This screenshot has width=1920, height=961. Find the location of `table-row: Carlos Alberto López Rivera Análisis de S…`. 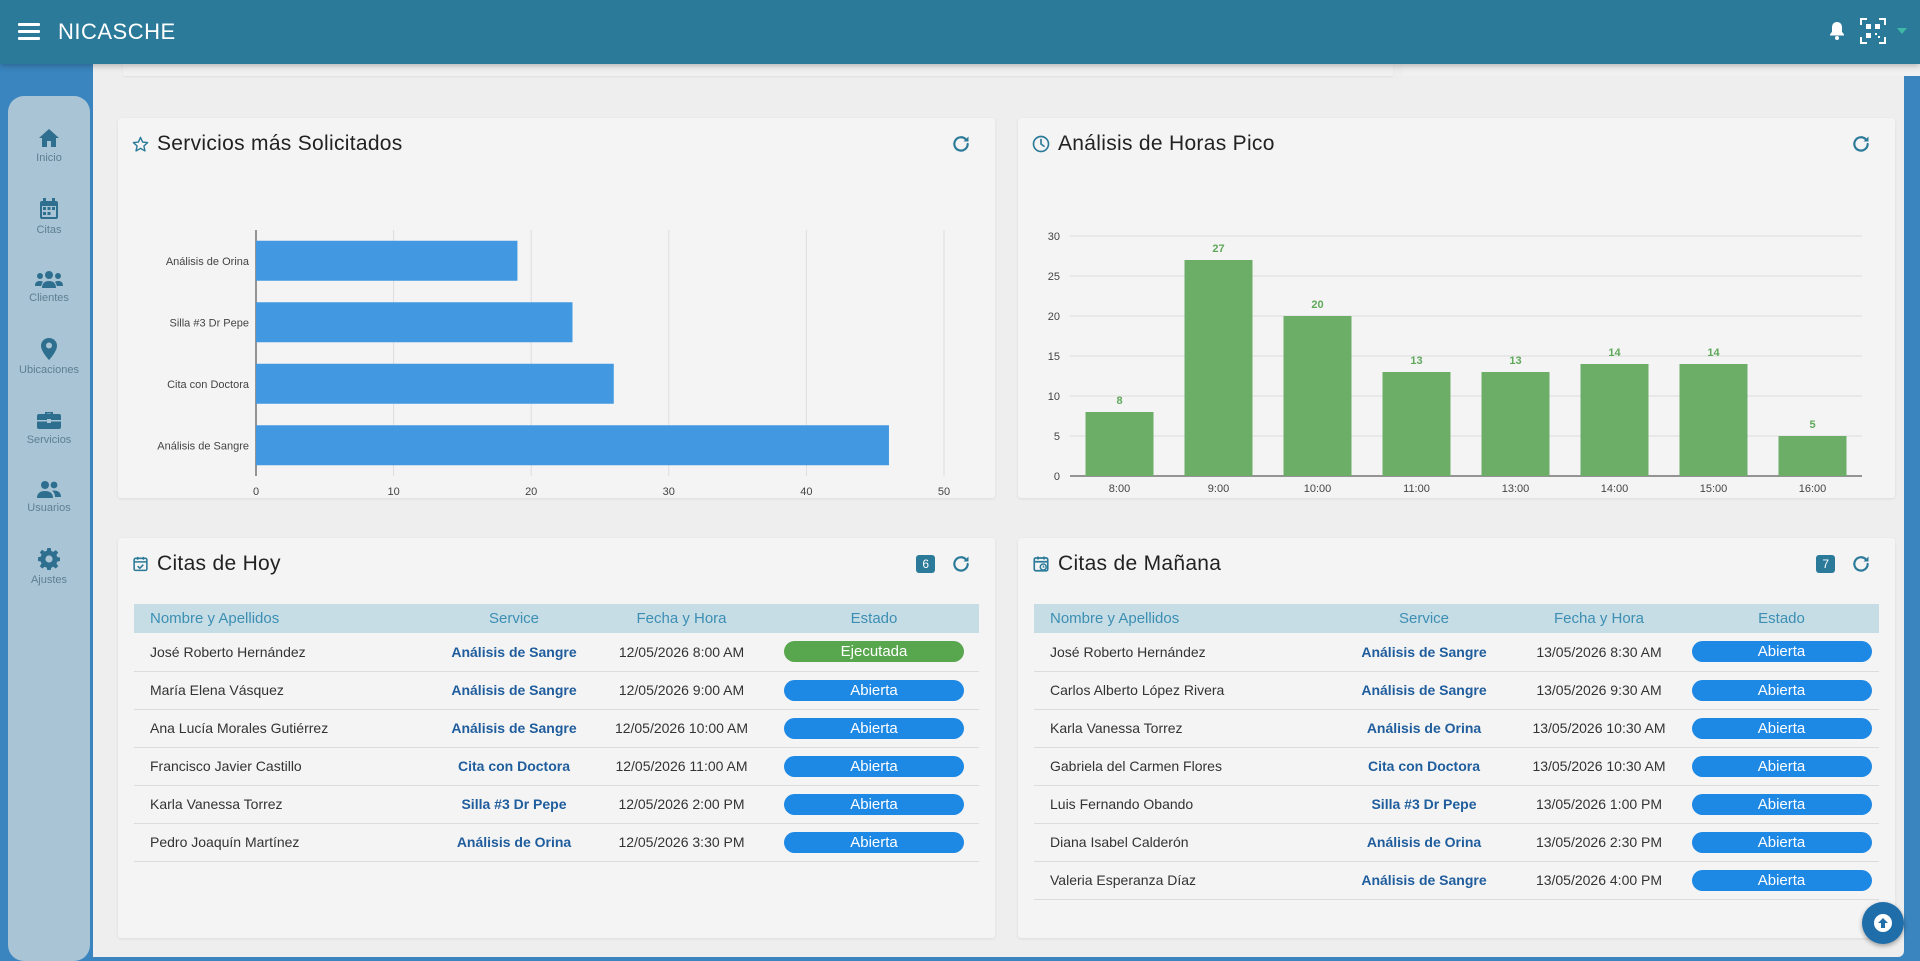

table-row: Carlos Alberto López Rivera Análisis de S… is located at coordinates (1456, 690).